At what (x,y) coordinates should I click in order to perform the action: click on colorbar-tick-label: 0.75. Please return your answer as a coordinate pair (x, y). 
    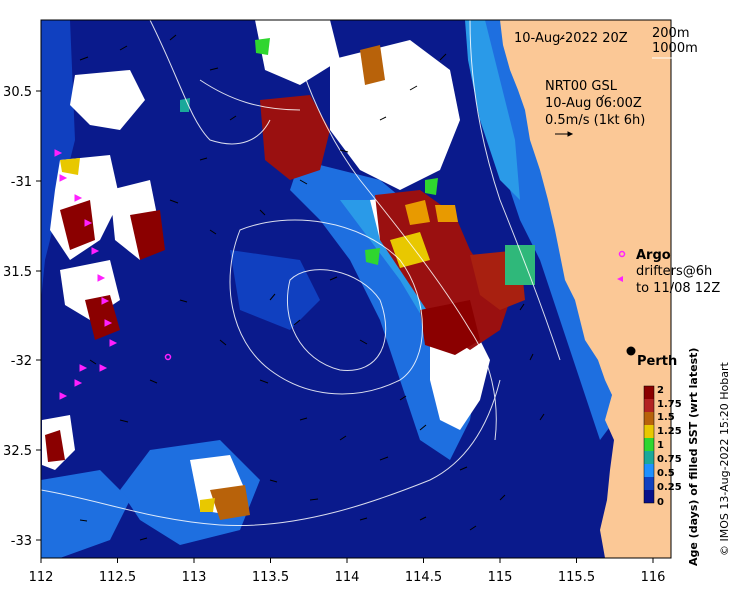
    Looking at the image, I should click on (669, 459).